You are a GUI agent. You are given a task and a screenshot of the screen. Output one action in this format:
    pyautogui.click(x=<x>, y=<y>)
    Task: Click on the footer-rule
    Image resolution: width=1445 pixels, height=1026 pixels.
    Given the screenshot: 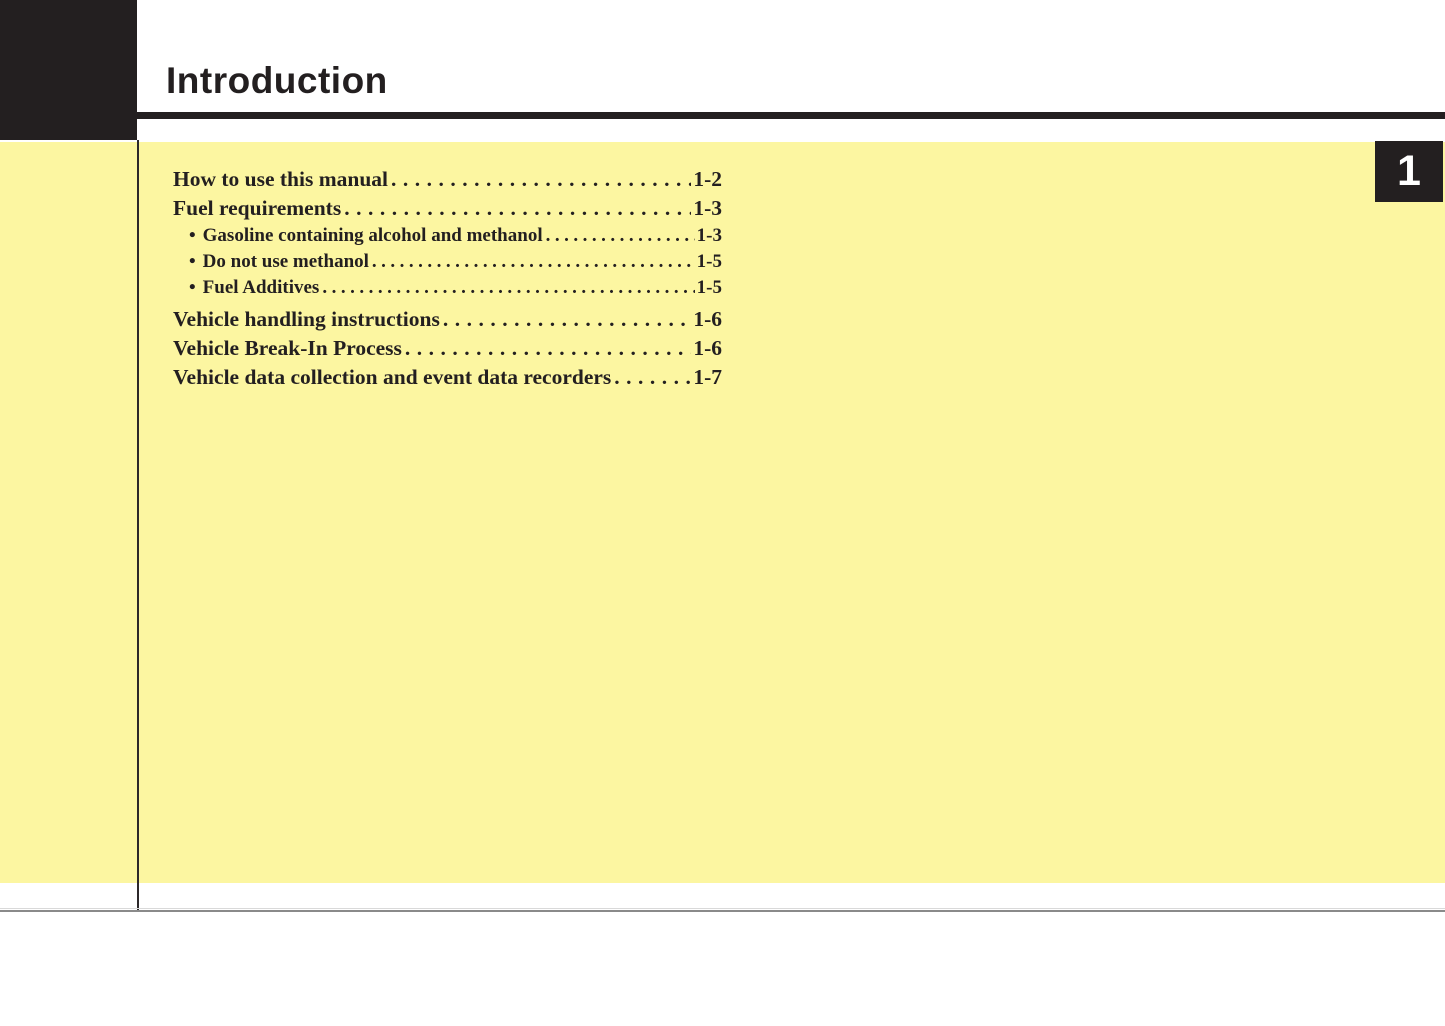 What is the action you would take?
    pyautogui.click(x=722, y=911)
    